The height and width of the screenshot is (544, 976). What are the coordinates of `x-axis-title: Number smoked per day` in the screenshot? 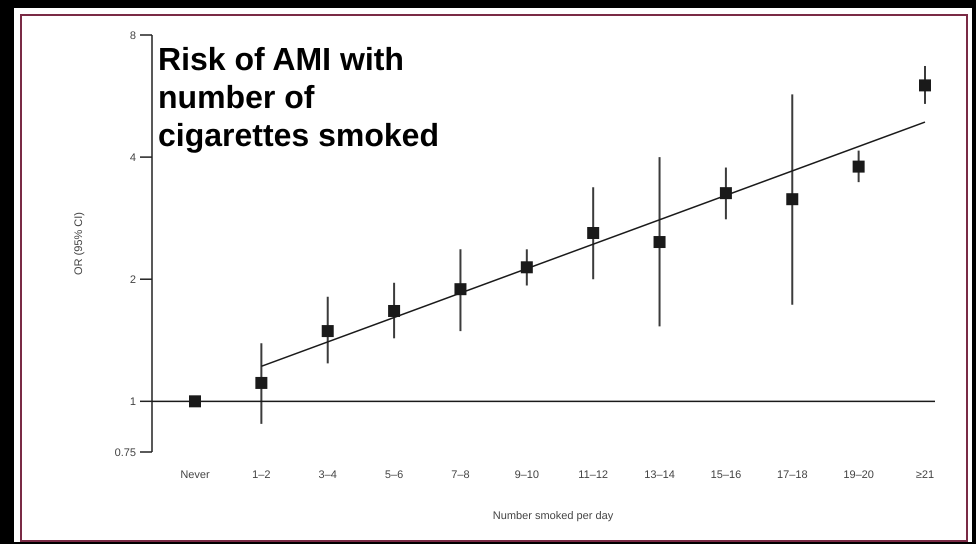 It's located at (553, 516).